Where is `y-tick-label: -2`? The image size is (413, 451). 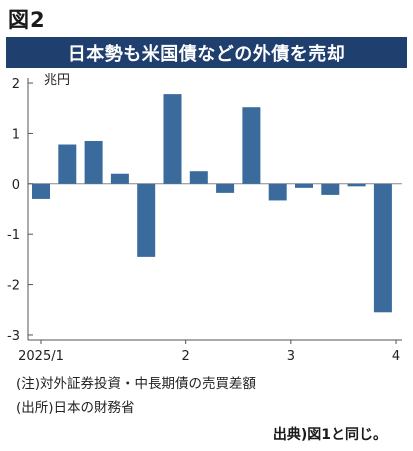 y-tick-label: -2 is located at coordinates (13, 286).